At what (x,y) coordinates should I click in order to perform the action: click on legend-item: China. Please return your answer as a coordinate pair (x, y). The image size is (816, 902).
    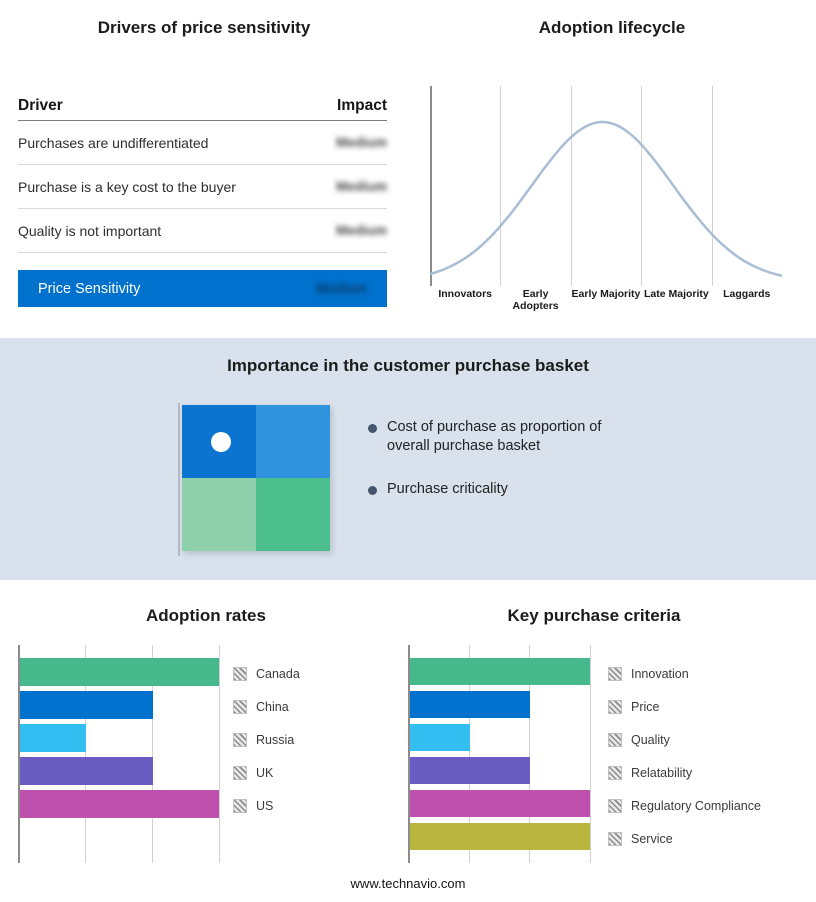
    Looking at the image, I should click on (266, 706).